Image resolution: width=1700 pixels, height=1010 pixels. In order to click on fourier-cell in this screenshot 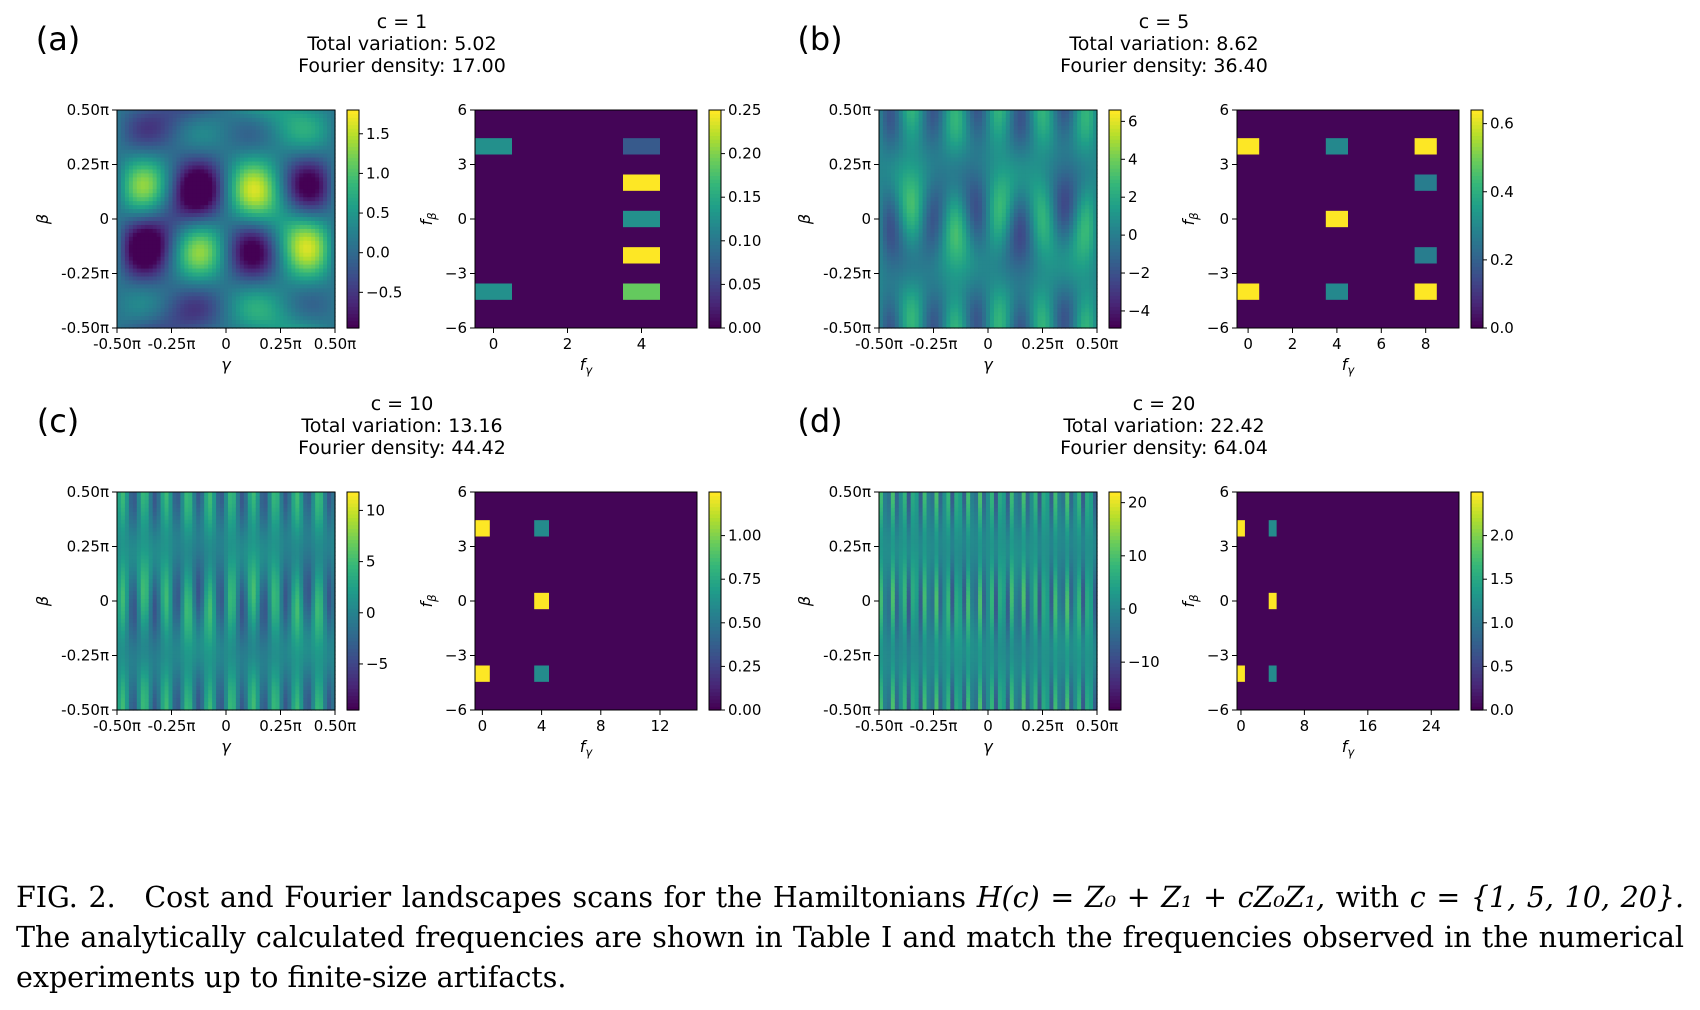, I will do `click(641, 255)`.